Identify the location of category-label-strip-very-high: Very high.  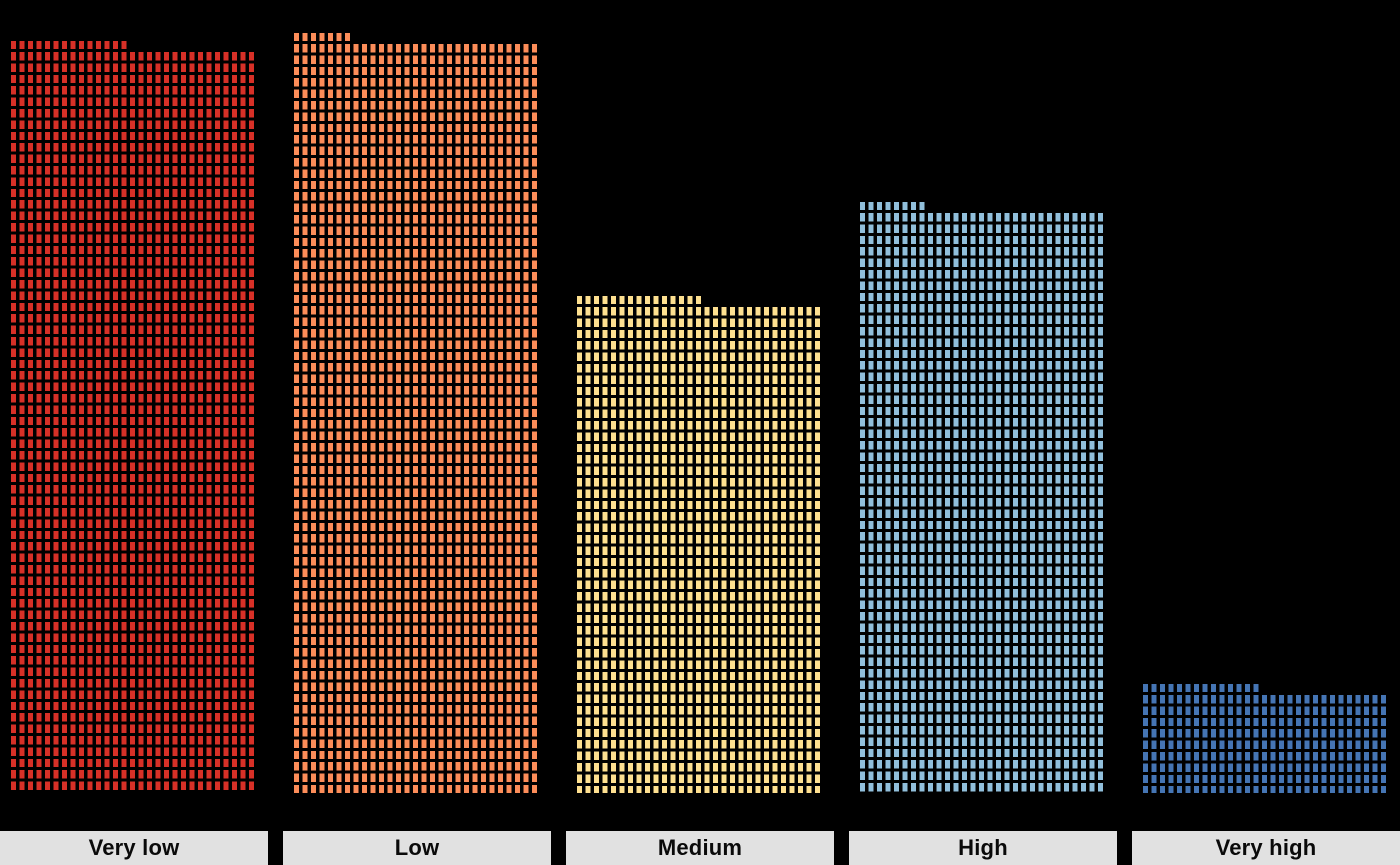
(1266, 848).